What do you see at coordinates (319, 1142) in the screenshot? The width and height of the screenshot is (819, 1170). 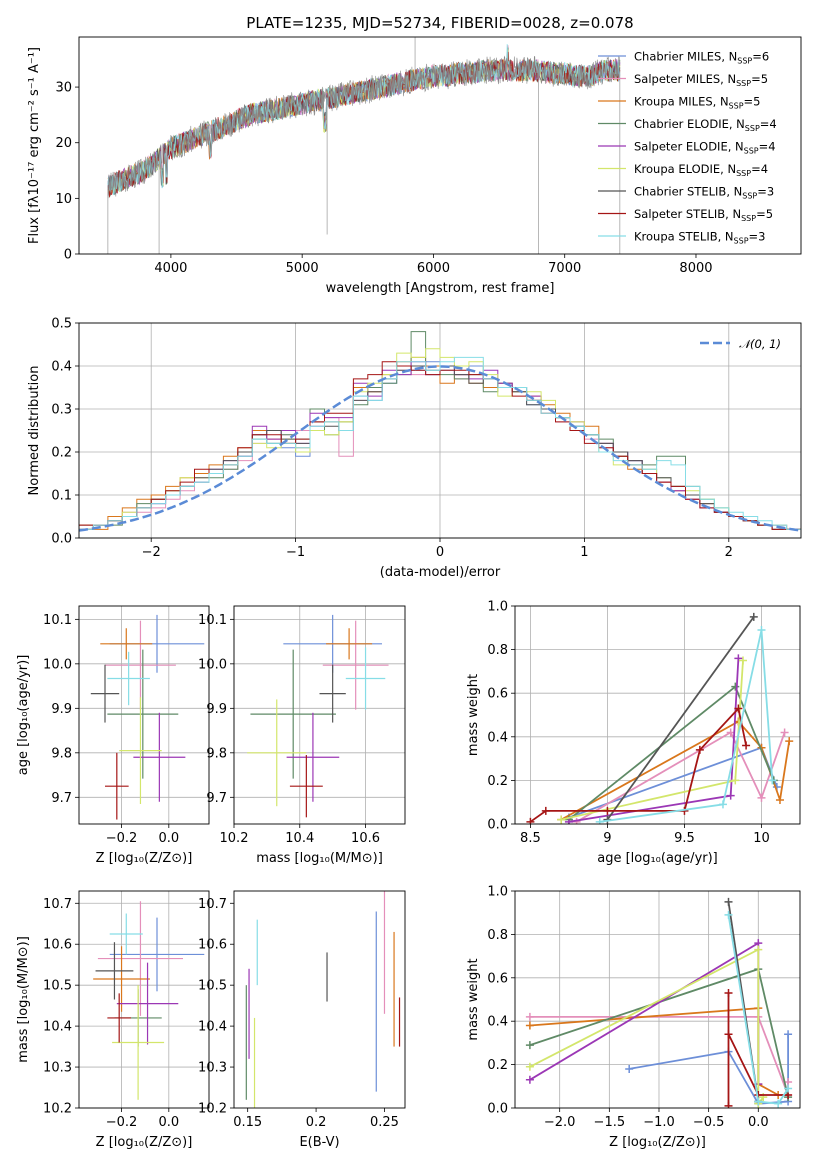 I see `x-axis-label: E(B-V)` at bounding box center [319, 1142].